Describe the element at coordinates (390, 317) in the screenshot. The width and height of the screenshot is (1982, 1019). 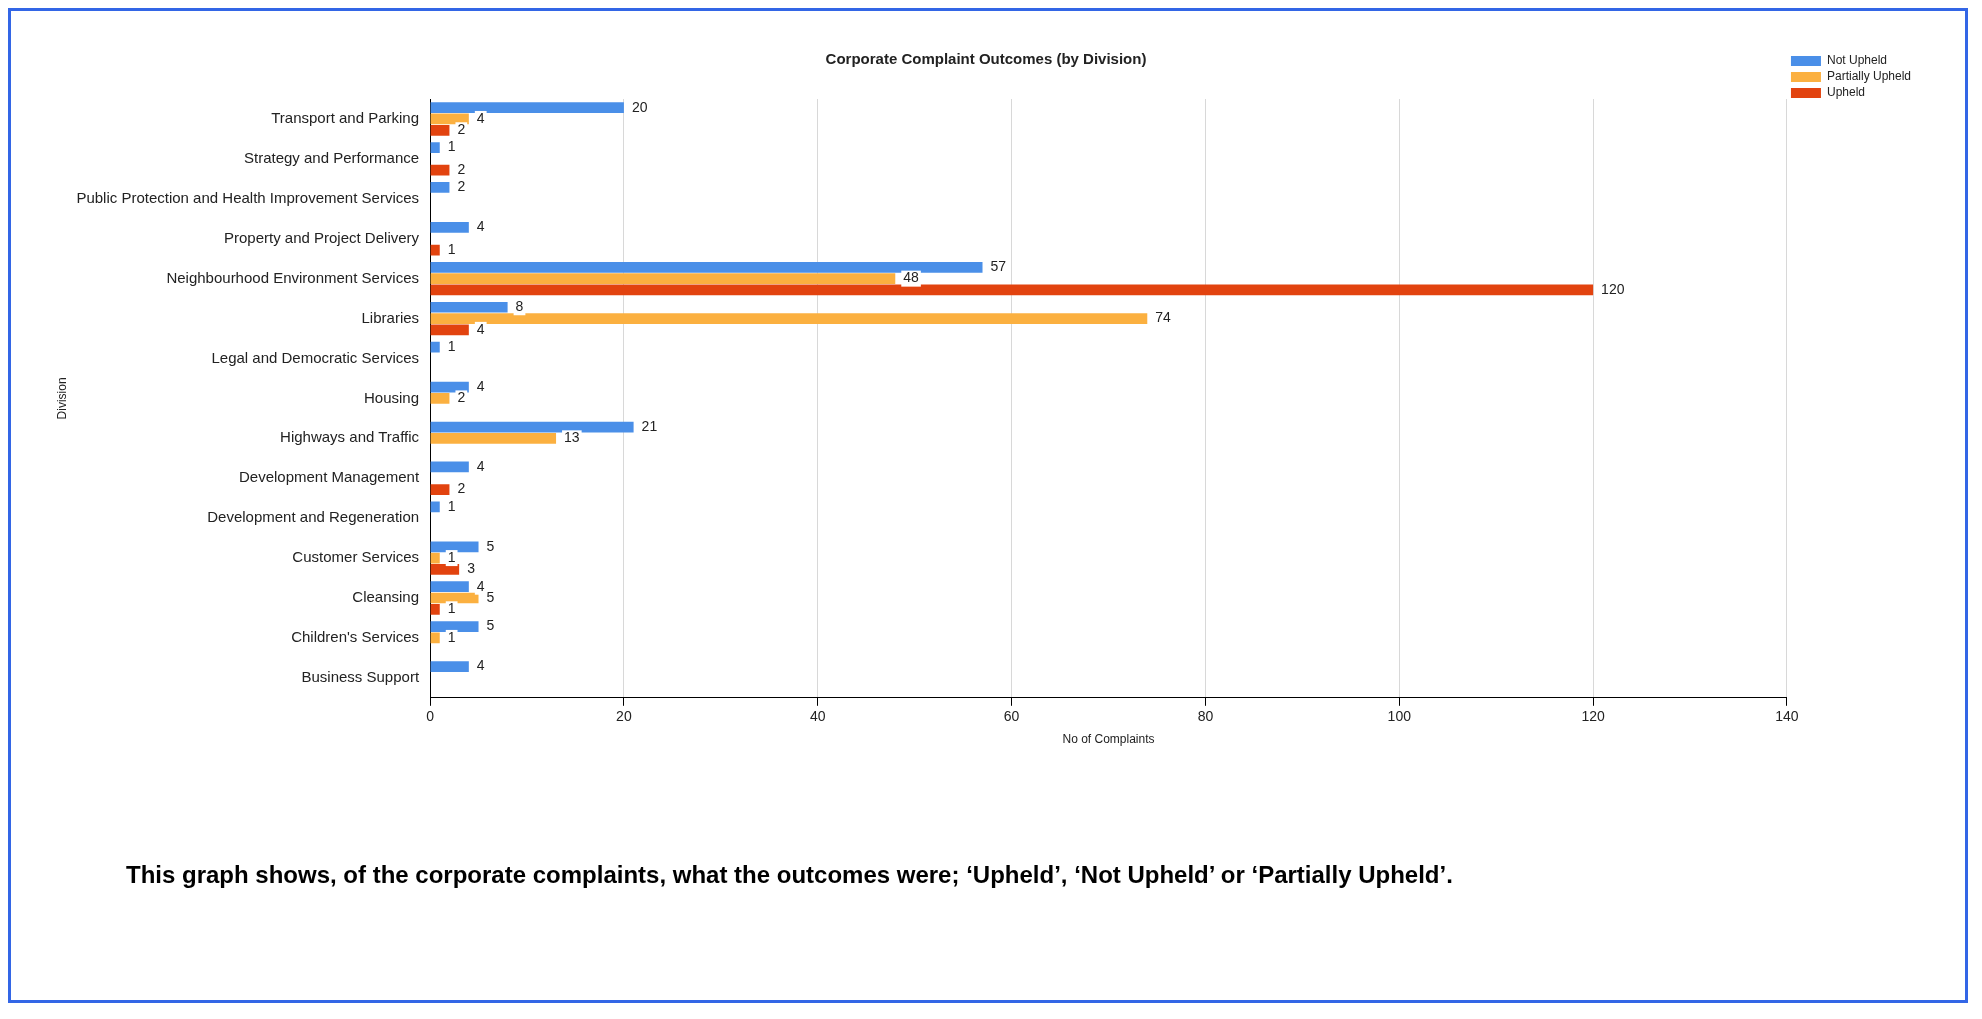
I see `y-tick-label: Libraries` at that location.